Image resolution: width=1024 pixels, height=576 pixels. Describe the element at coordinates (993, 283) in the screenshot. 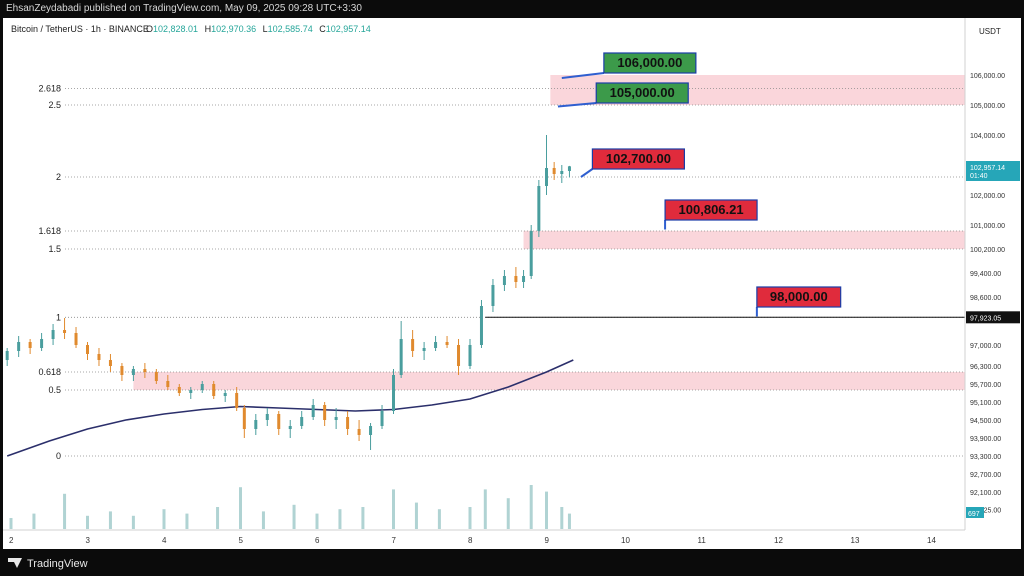

I see `price-axis` at that location.